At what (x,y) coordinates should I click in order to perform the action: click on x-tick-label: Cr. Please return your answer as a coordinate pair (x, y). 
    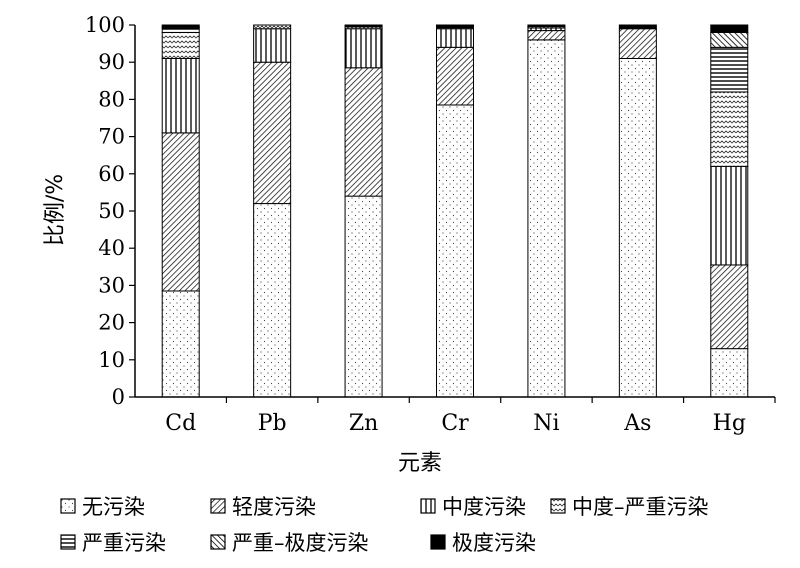
    Looking at the image, I should click on (455, 423).